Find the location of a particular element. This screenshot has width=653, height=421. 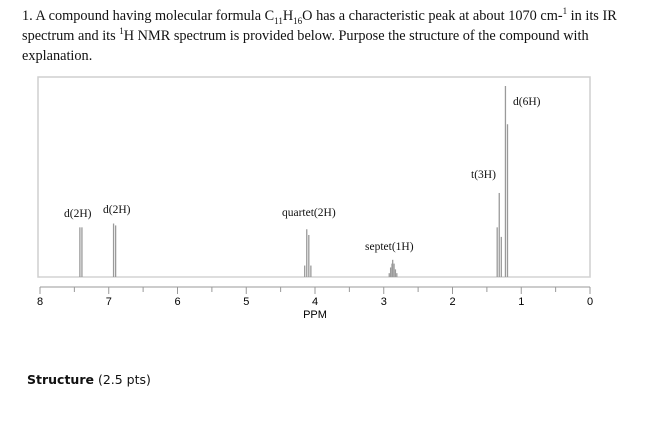

x-tick-label: 4 is located at coordinates (315, 302).